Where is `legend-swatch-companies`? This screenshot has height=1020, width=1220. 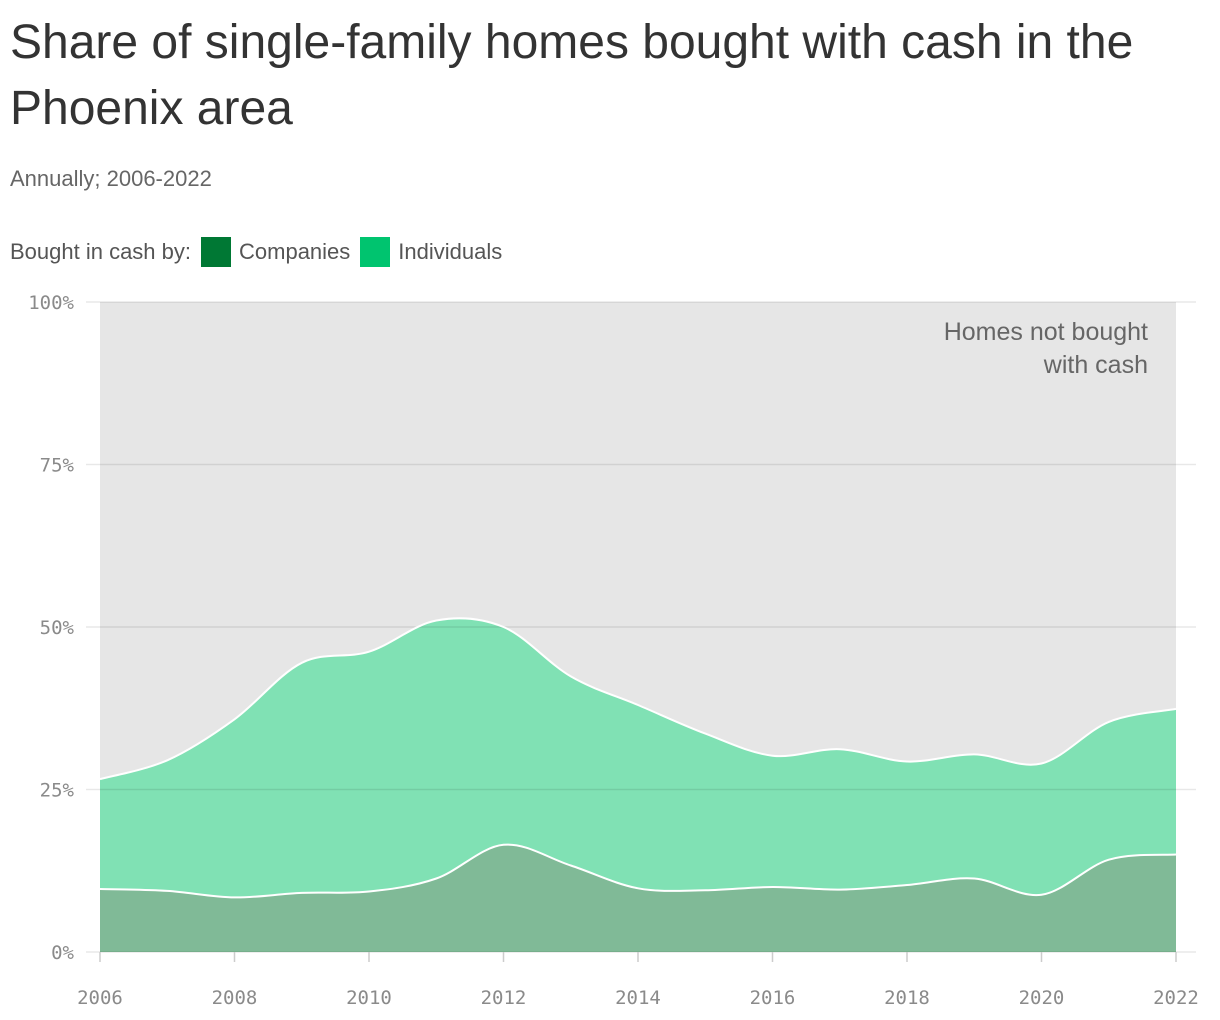
legend-swatch-companies is located at coordinates (216, 252).